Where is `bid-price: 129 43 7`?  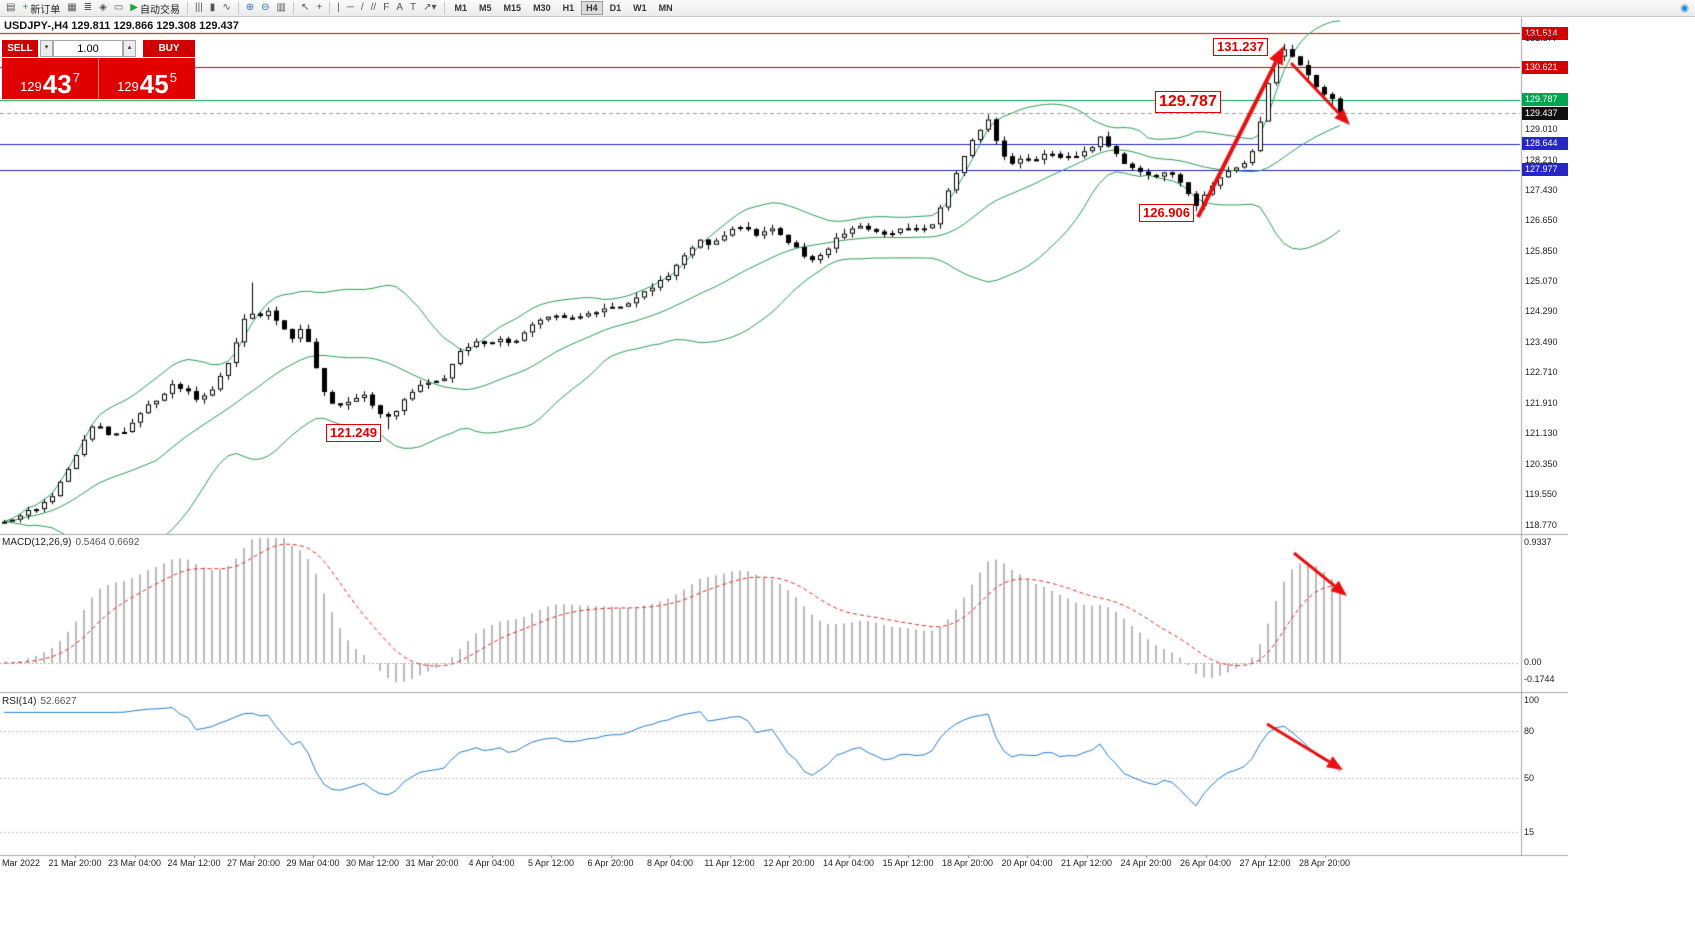
bid-price: 129 43 7 is located at coordinates (50, 78).